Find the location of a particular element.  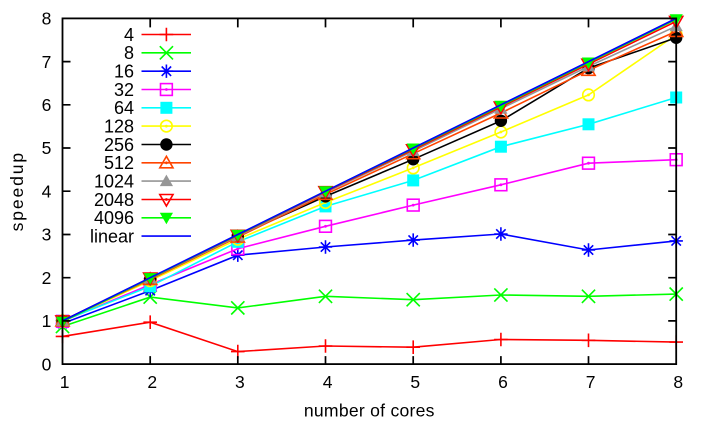

svg-text: number of cores is located at coordinates (369, 411).